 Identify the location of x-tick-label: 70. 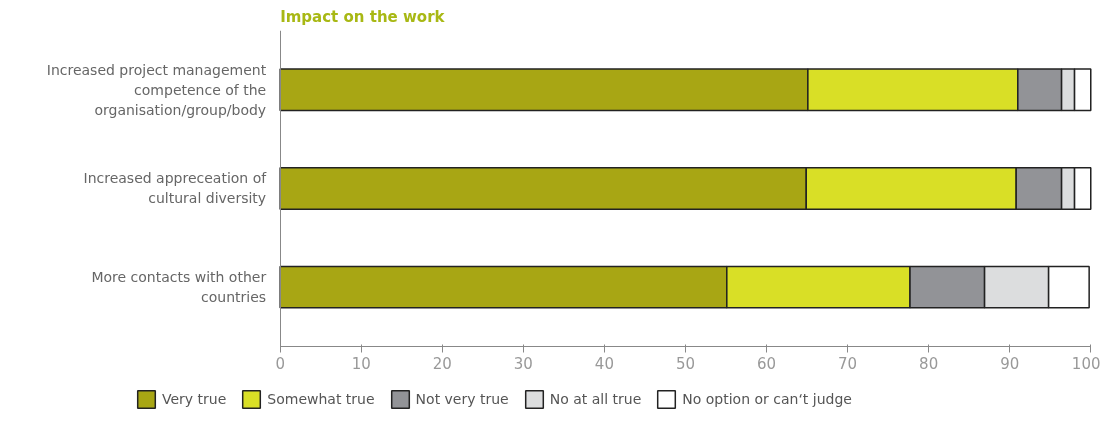
(848, 364).